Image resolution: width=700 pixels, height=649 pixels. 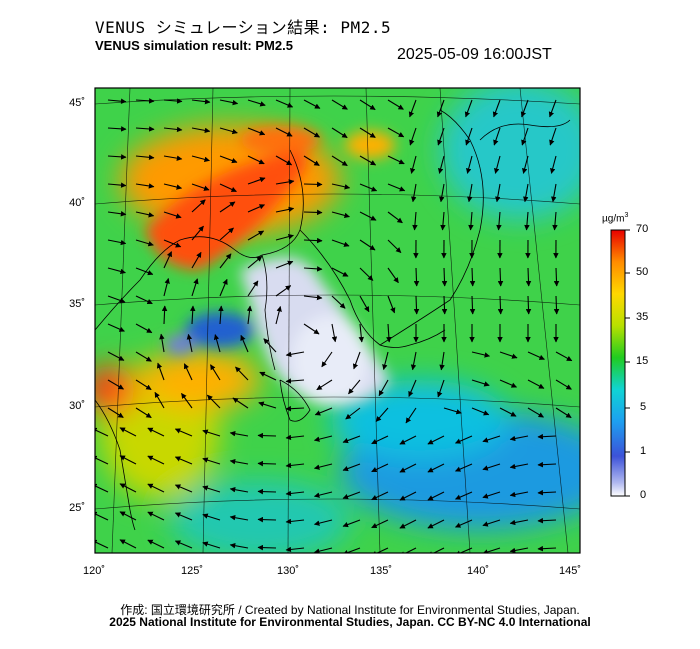 I want to click on lon-tick-120: 120˚, so click(x=94, y=571).